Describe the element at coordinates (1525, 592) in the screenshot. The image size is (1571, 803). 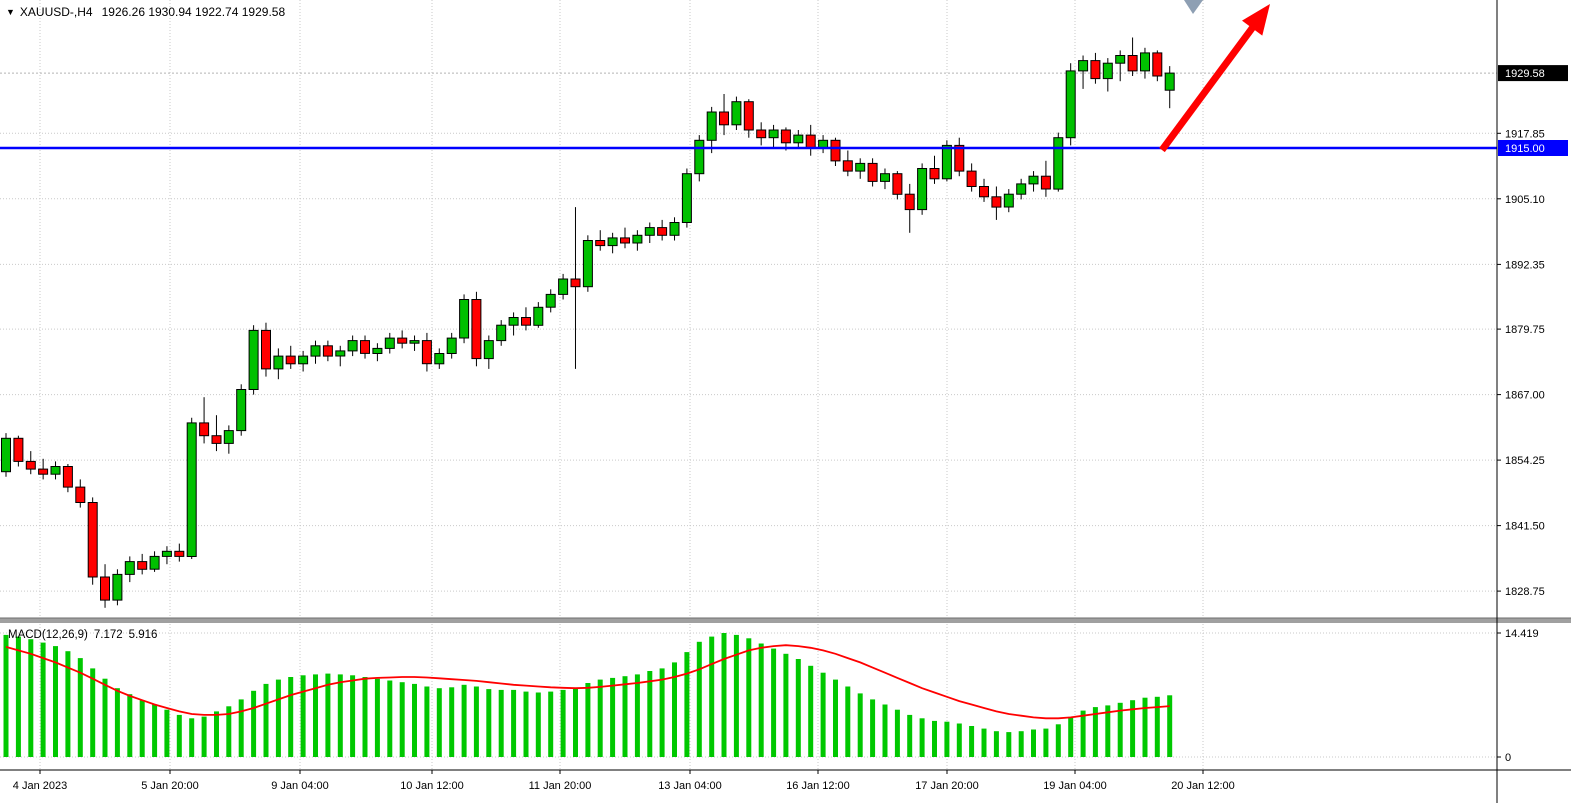
I see `price-tick-label: 1828.75` at that location.